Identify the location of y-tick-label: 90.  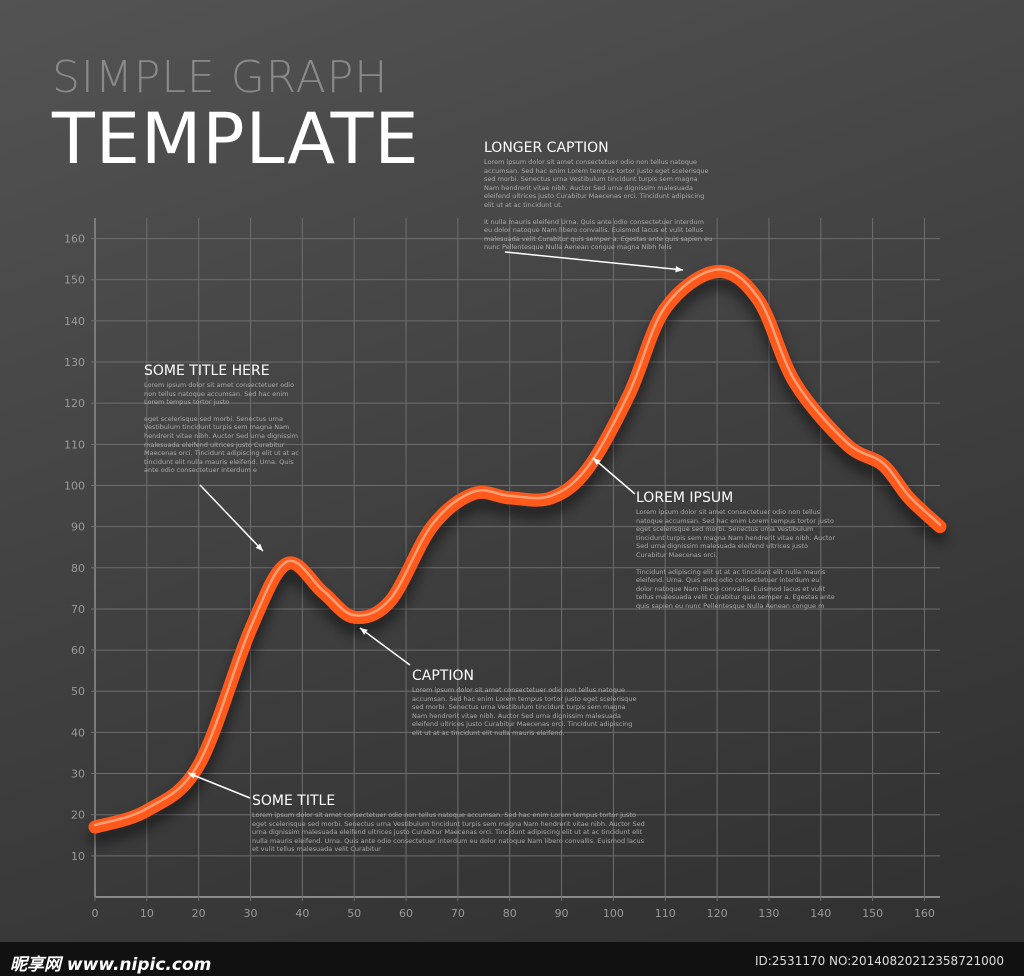
(78, 527).